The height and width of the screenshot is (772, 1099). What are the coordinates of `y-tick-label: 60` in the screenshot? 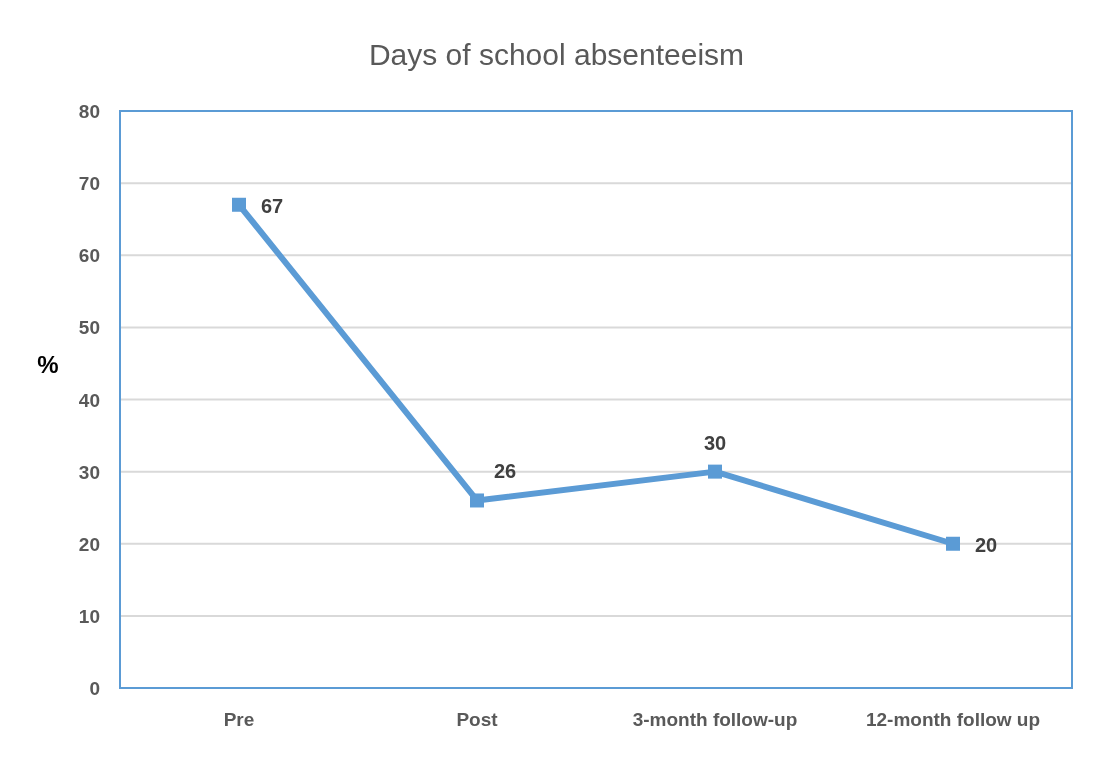 It's located at (89, 256).